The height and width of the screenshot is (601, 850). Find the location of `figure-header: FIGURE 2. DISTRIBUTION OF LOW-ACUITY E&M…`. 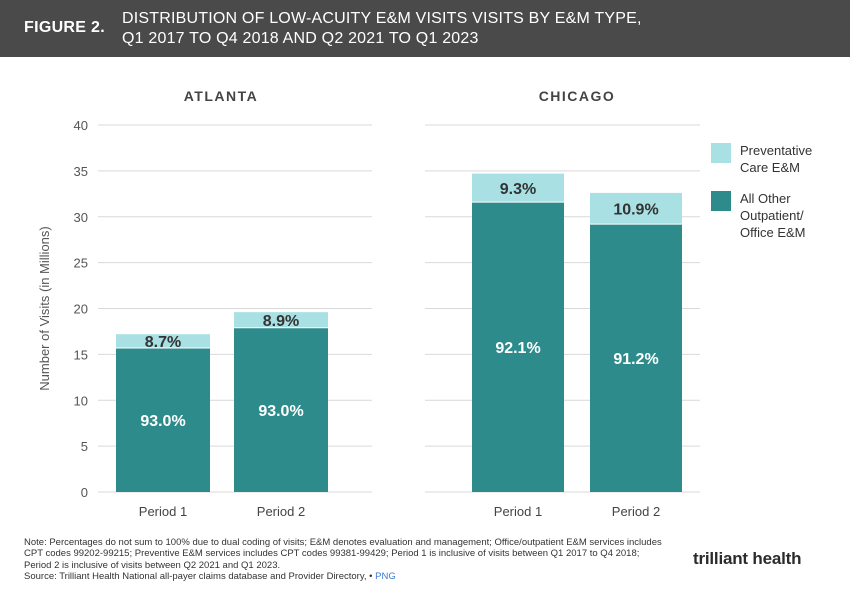

figure-header: FIGURE 2. DISTRIBUTION OF LOW-ACUITY E&M… is located at coordinates (425, 28).